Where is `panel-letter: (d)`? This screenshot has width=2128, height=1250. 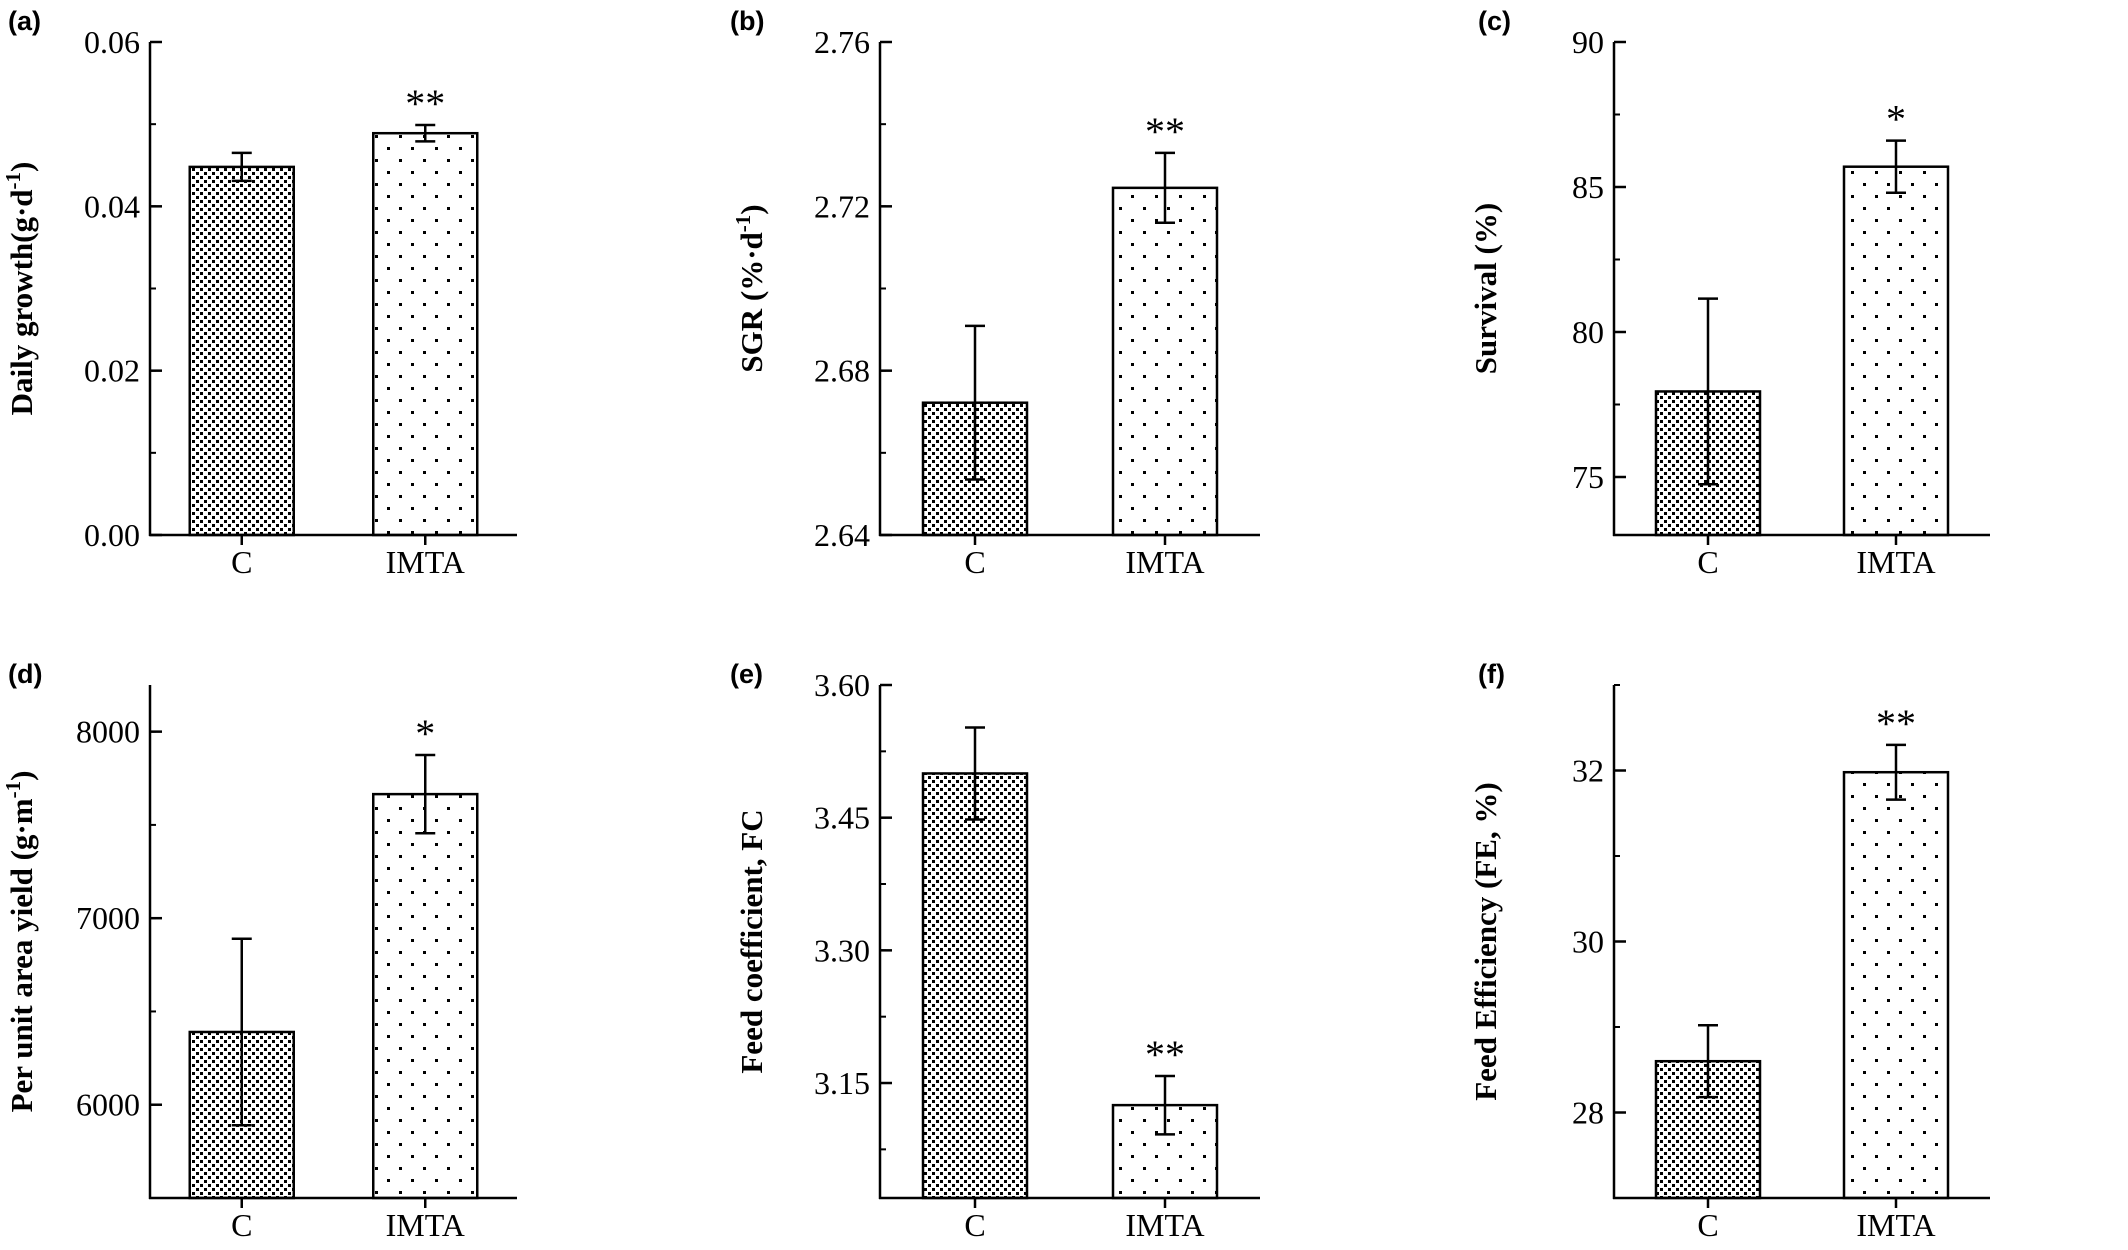
panel-letter: (d) is located at coordinates (25, 674).